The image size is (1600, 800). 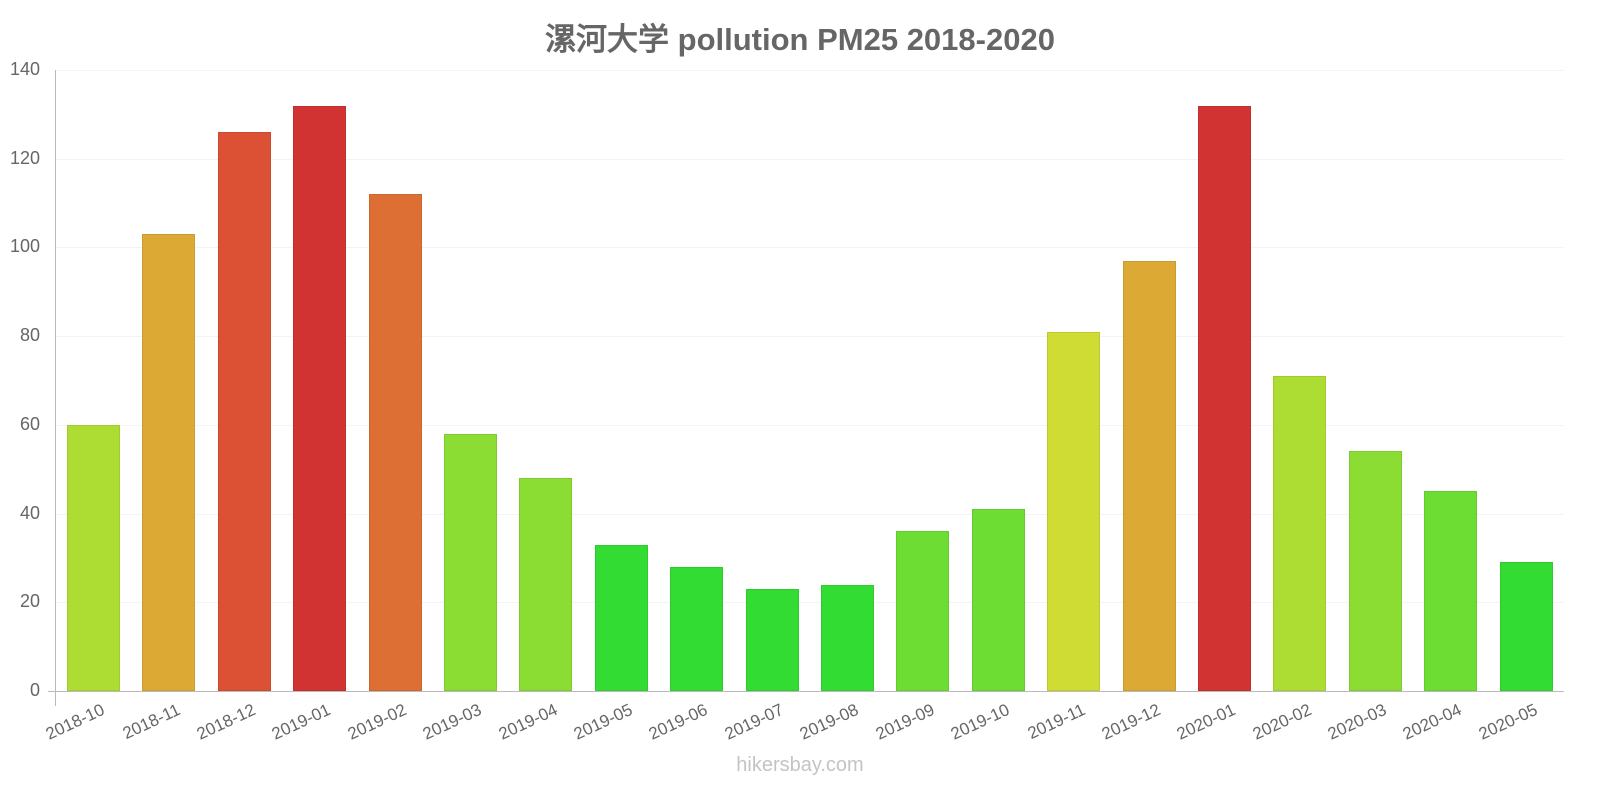 I want to click on y-tick-label: 20, so click(x=29, y=601).